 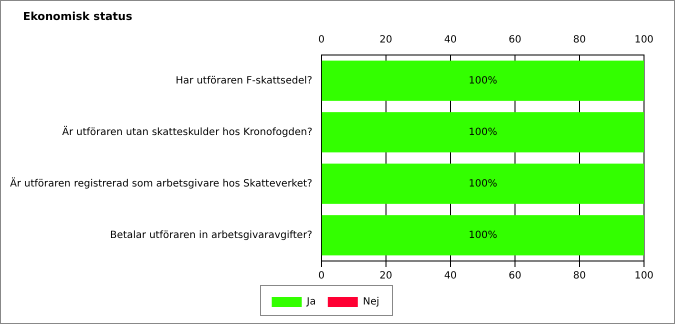 What do you see at coordinates (450, 276) in the screenshot?
I see `x-tick-label: 40` at bounding box center [450, 276].